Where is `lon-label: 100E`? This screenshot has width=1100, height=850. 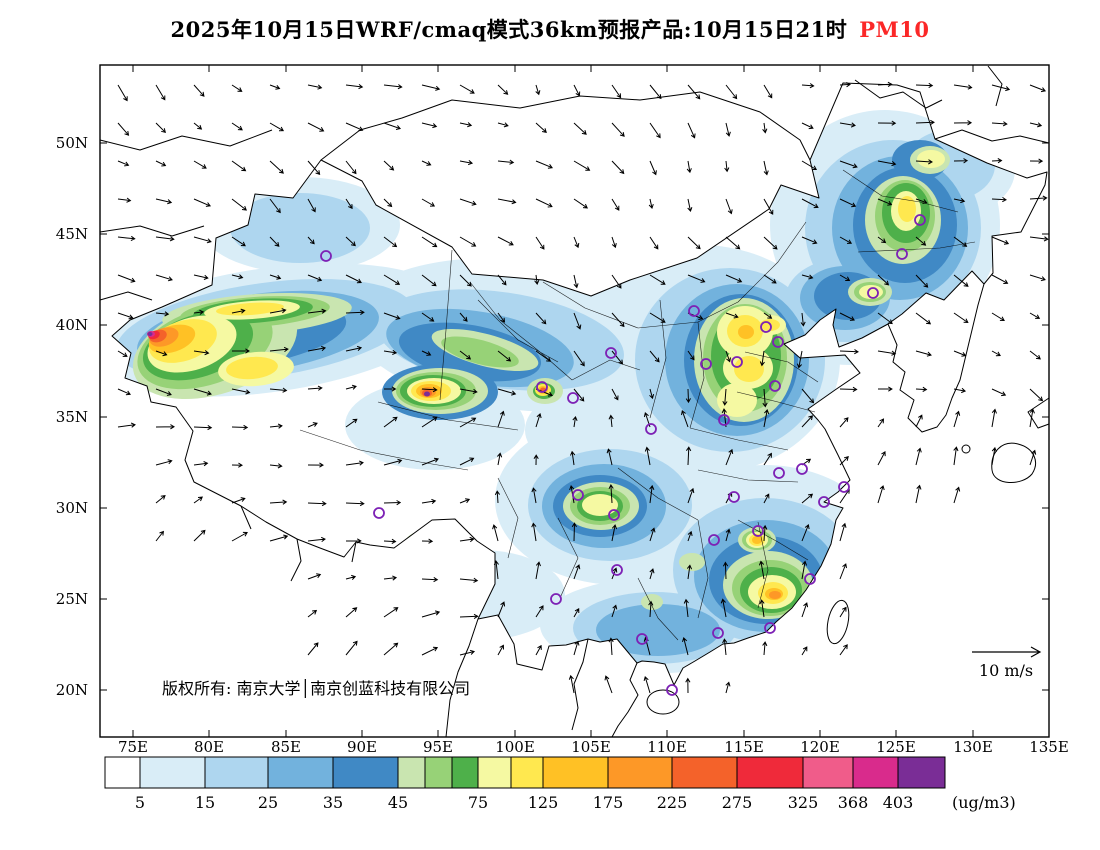 lon-label: 100E is located at coordinates (515, 747).